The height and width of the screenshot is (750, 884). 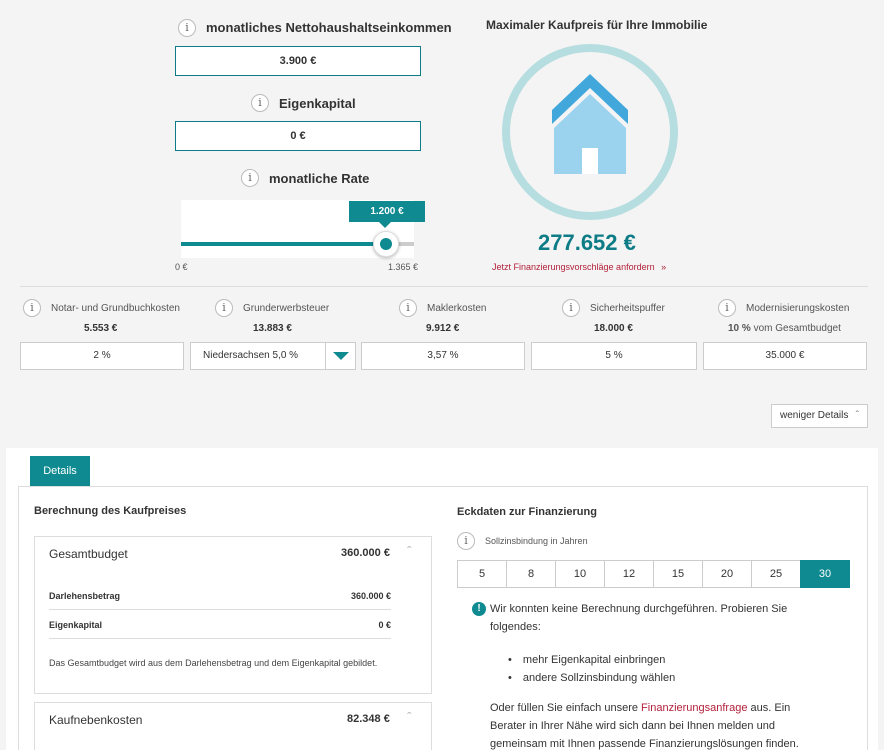 I want to click on modernization-input: 35.000 €, so click(x=785, y=356).